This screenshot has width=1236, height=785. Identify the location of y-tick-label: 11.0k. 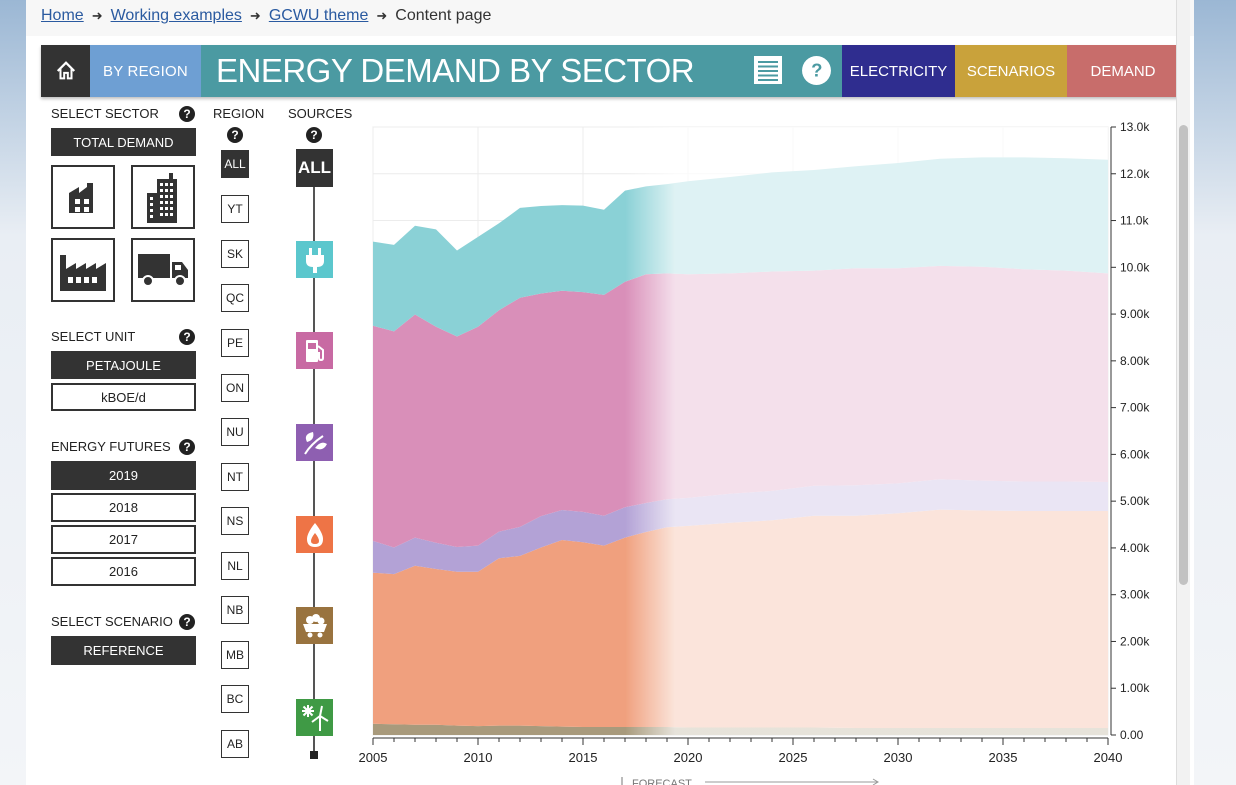
(1134, 221).